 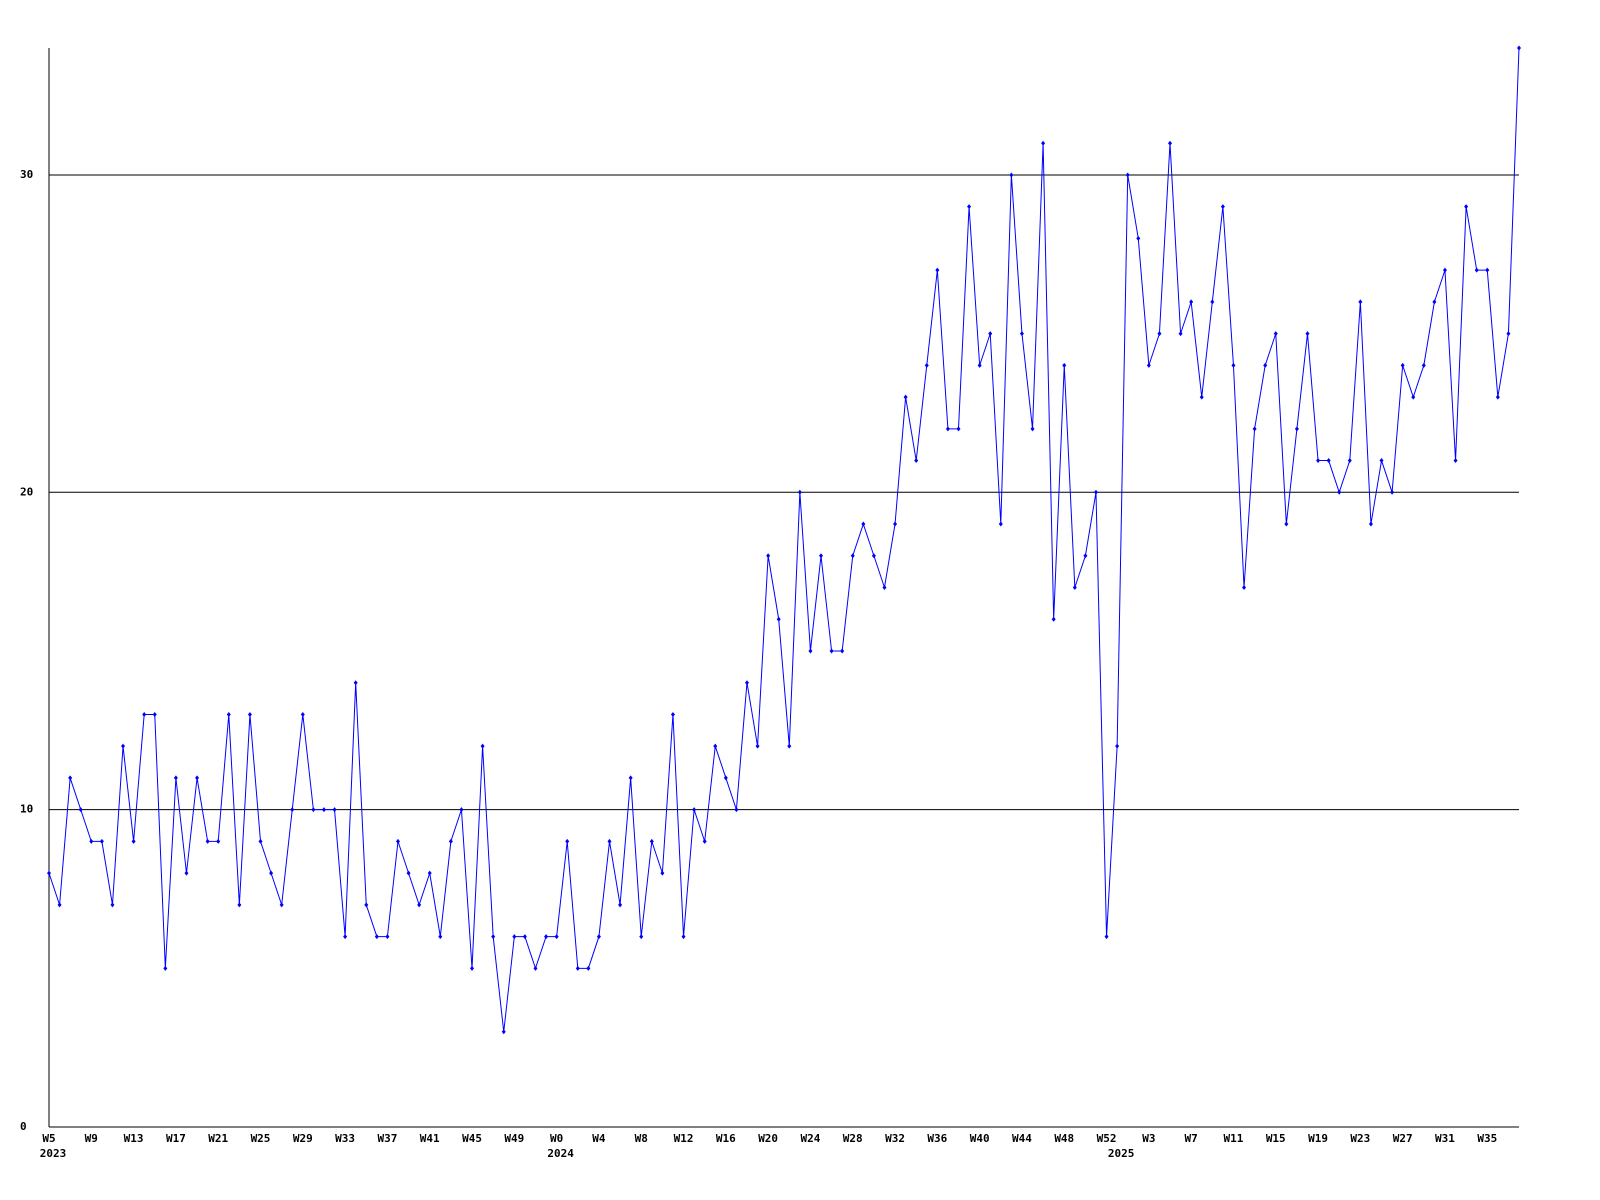 I want to click on x-tick-label: W48, so click(x=1064, y=1138).